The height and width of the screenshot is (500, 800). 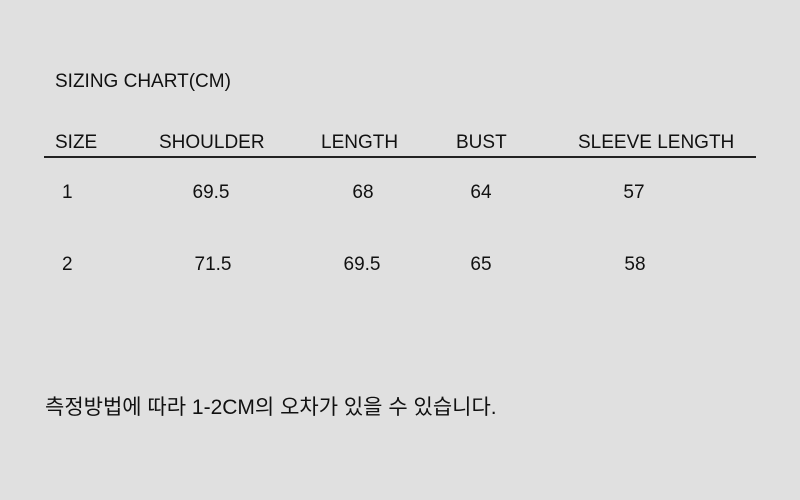 I want to click on cell-bust: 65, so click(x=481, y=264).